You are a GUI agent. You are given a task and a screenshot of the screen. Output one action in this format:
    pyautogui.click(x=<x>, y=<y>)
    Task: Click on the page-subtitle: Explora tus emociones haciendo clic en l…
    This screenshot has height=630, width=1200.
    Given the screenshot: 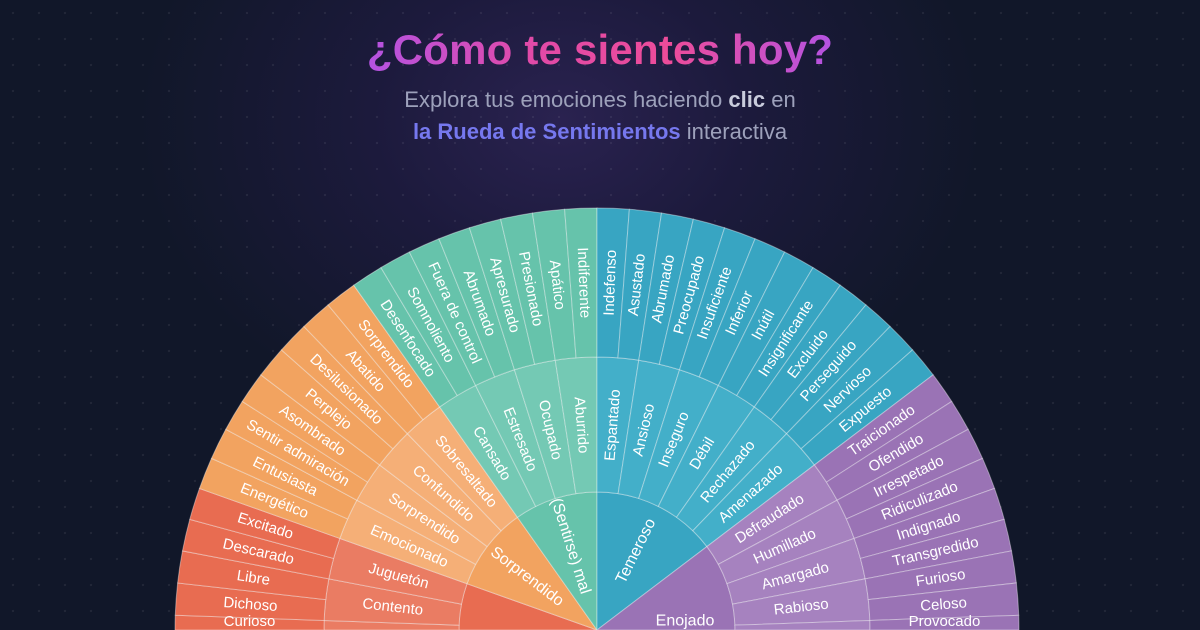 What is the action you would take?
    pyautogui.click(x=600, y=116)
    